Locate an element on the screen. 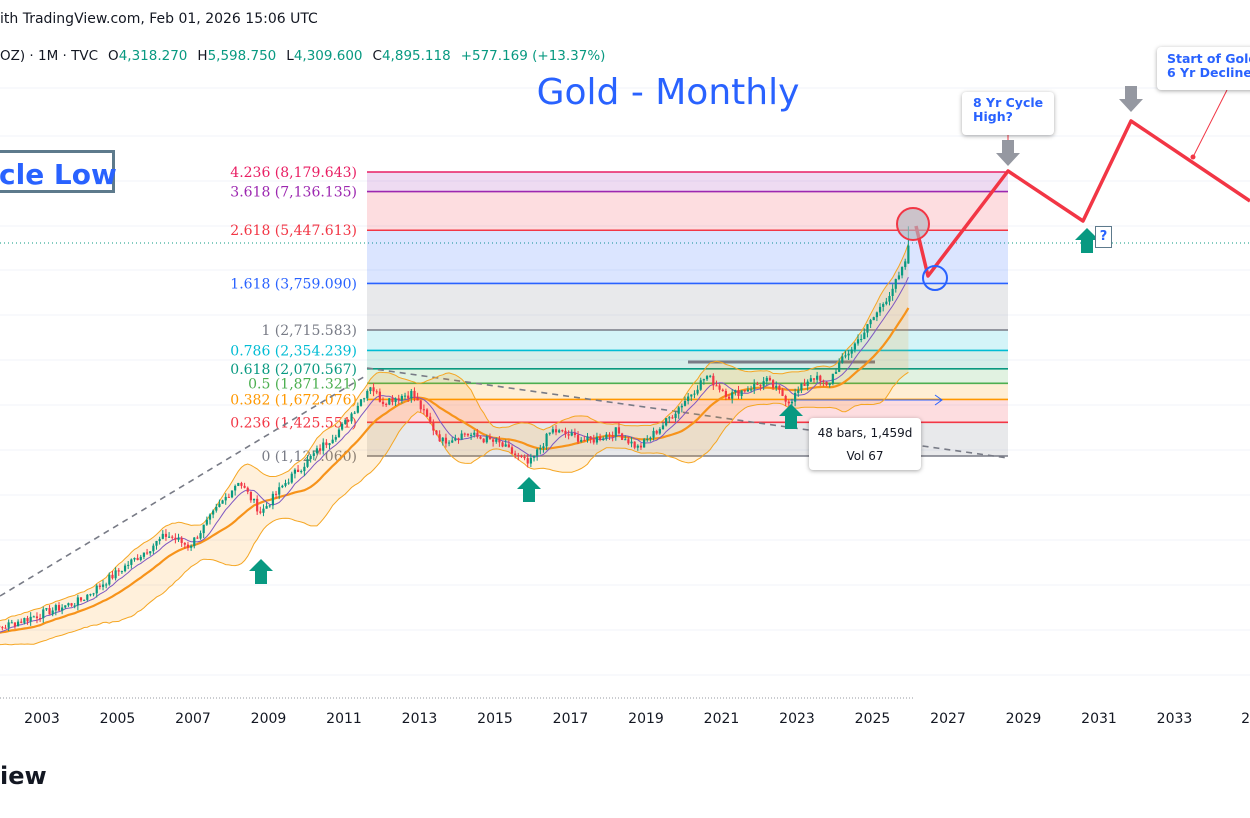  cycle-high-arrow-icon is located at coordinates (1008, 153).